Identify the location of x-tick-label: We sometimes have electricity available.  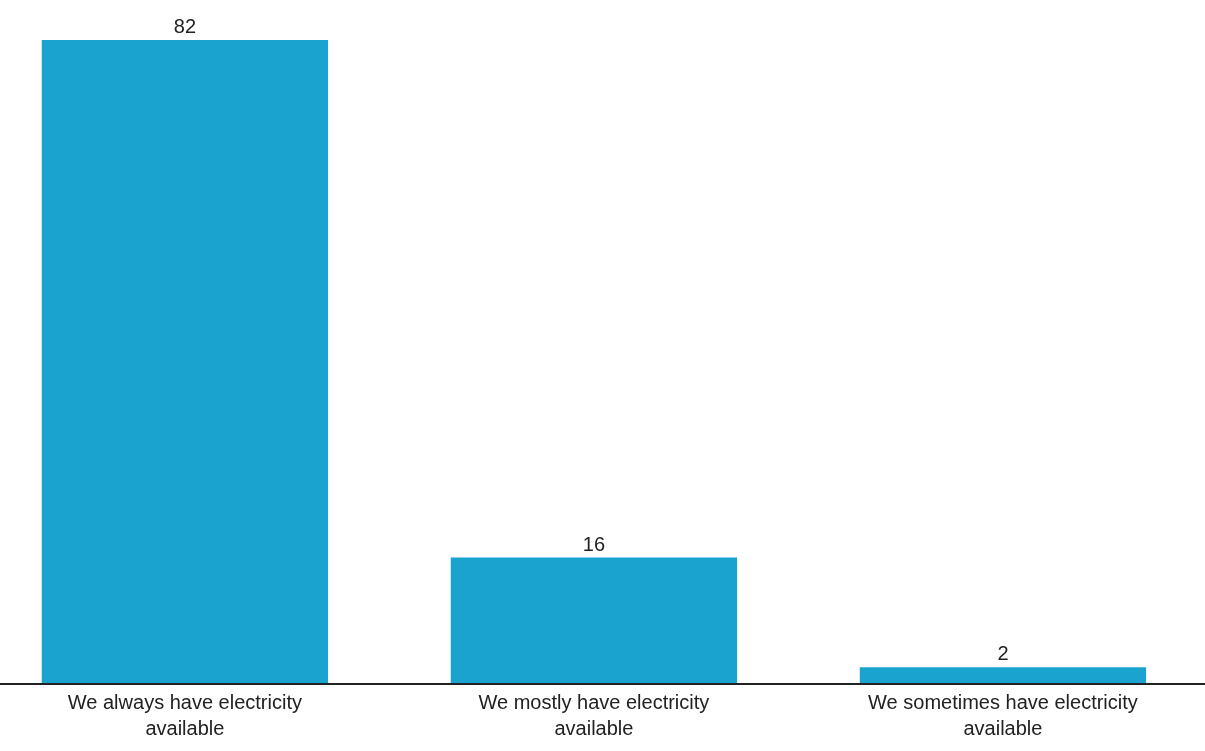
(1003, 714).